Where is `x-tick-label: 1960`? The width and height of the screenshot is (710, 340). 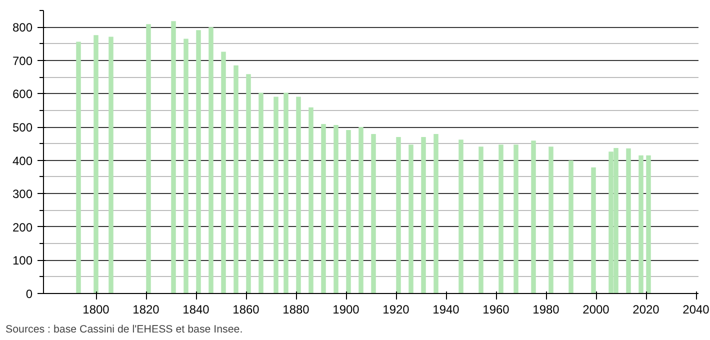 x-tick-label: 1960 is located at coordinates (496, 309).